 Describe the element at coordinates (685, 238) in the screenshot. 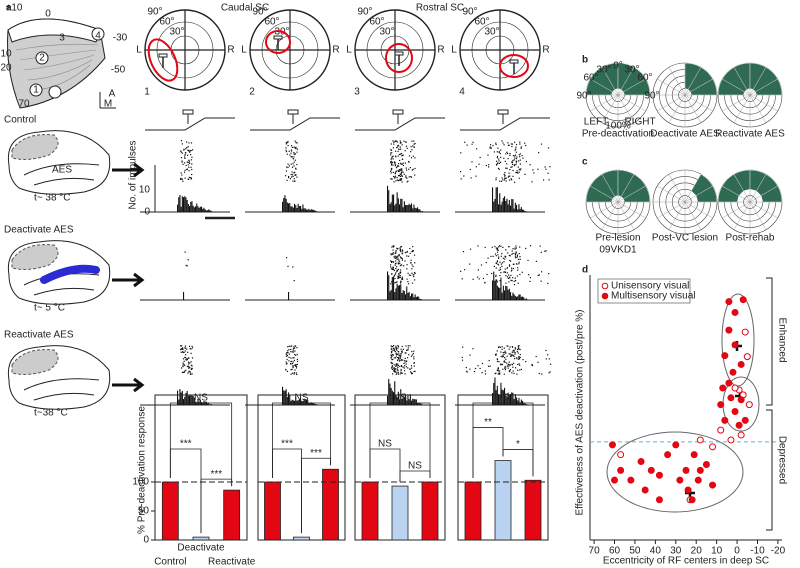

I see `panel-label: Post-VC lesion` at that location.